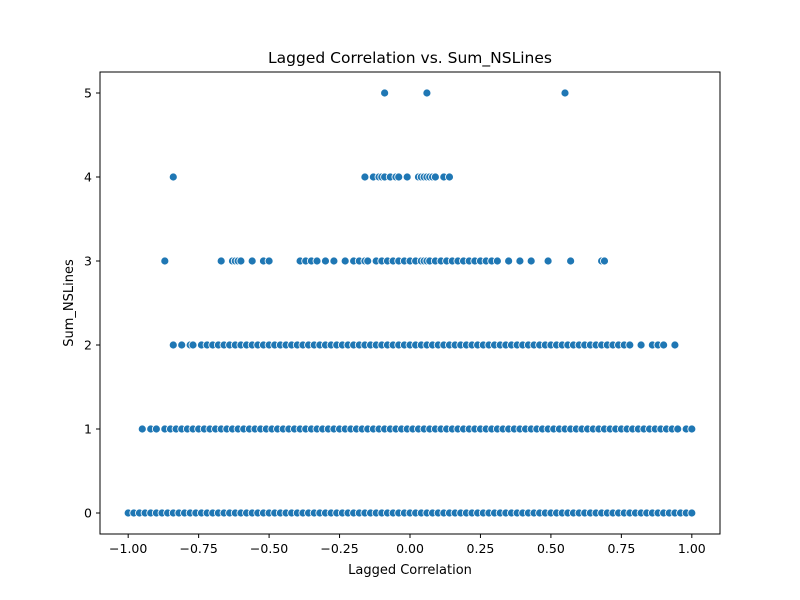 The height and width of the screenshot is (600, 800). Describe the element at coordinates (621, 548) in the screenshot. I see `x-tick-label: 0.75` at that location.